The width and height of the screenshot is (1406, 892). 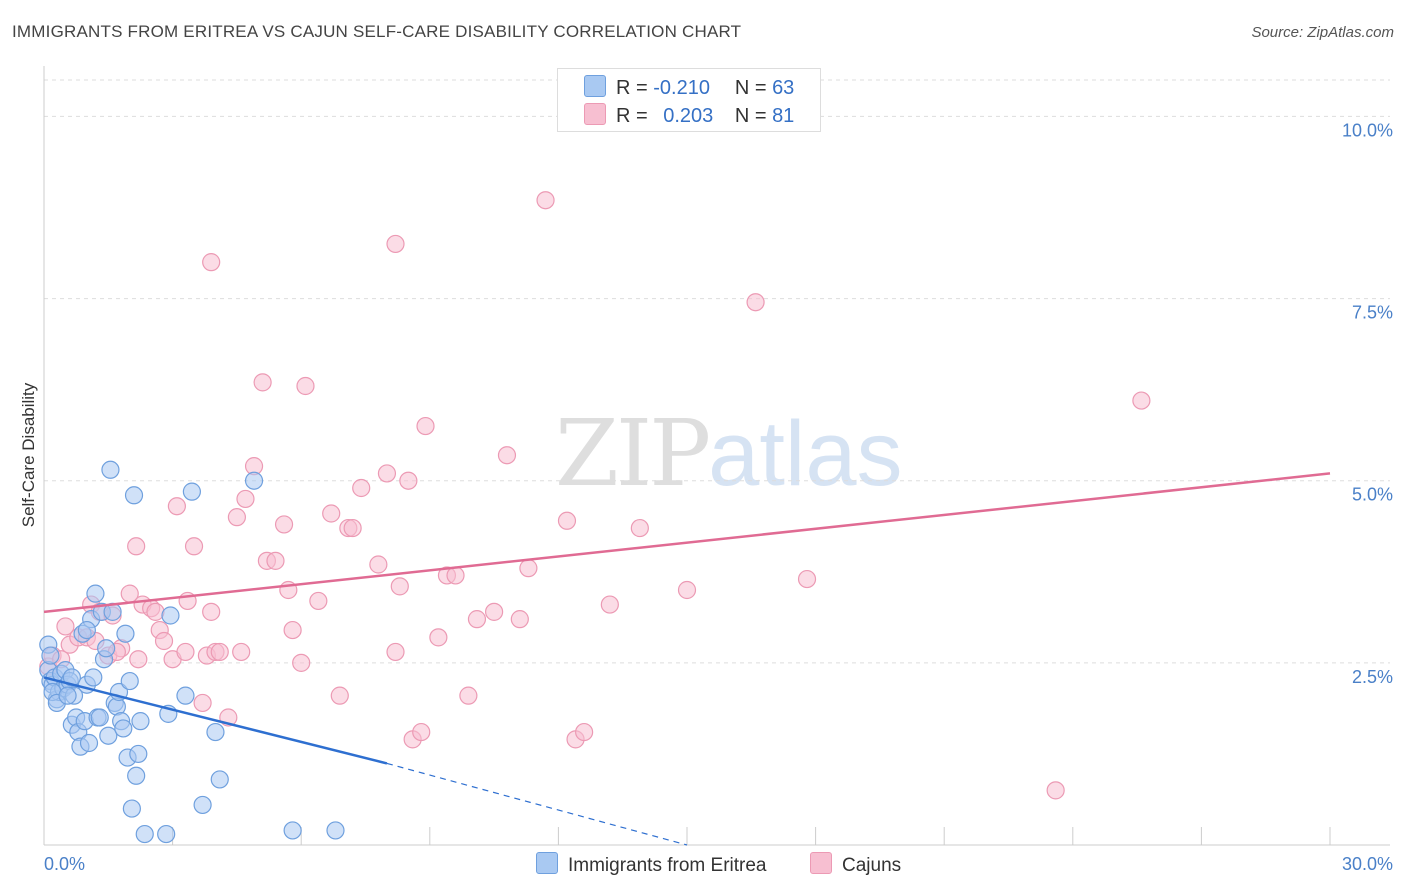 What do you see at coordinates (855, 864) in the screenshot?
I see `bottom-legend-cajun: Cajuns` at bounding box center [855, 864].